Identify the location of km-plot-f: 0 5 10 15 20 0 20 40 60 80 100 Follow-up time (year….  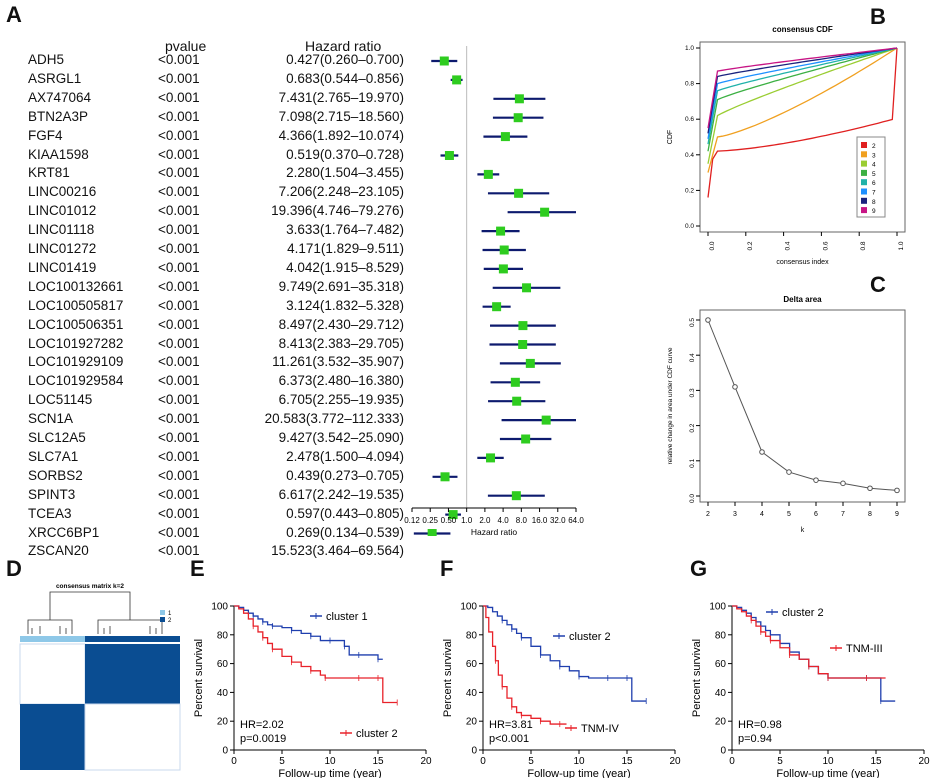
(561, 690).